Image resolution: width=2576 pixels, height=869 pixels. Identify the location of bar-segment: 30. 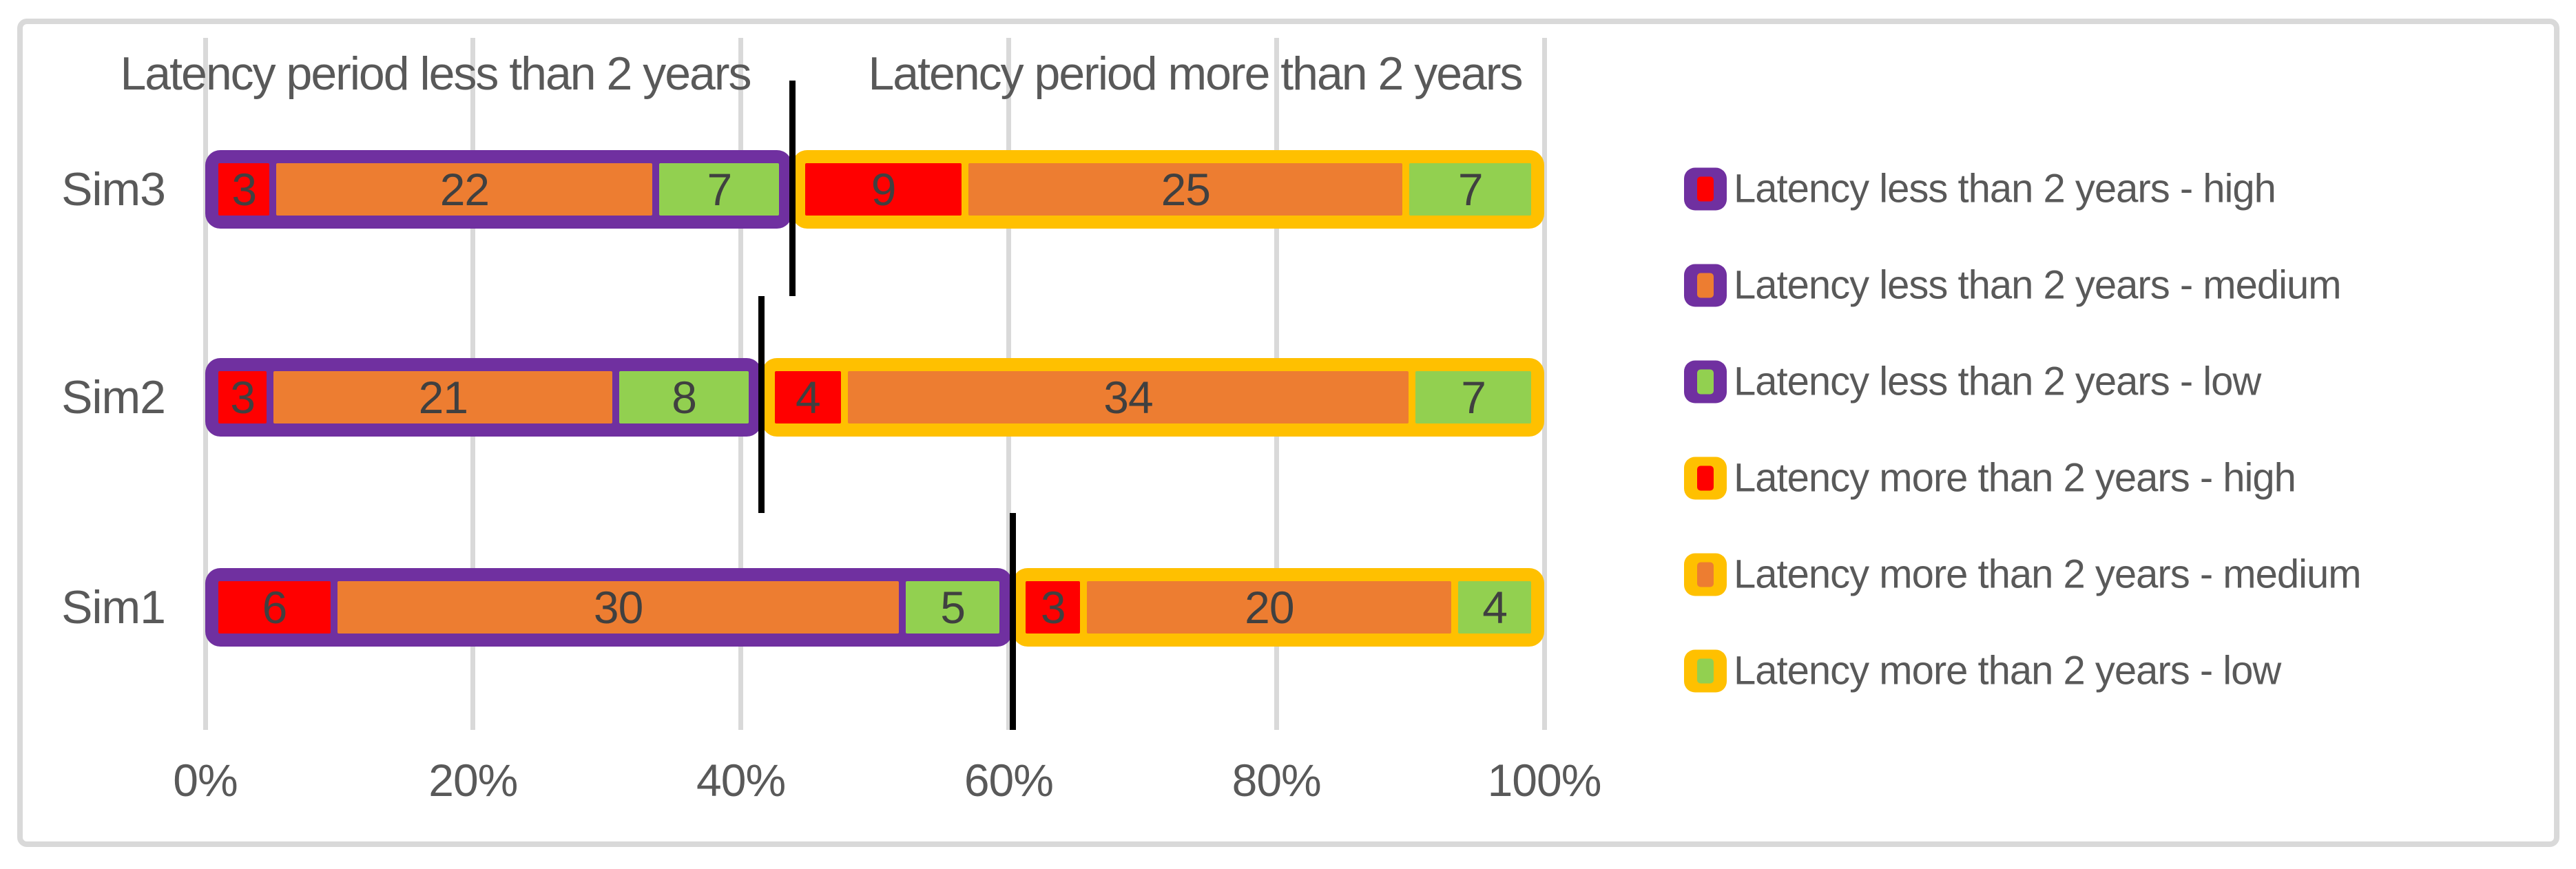
(618, 607).